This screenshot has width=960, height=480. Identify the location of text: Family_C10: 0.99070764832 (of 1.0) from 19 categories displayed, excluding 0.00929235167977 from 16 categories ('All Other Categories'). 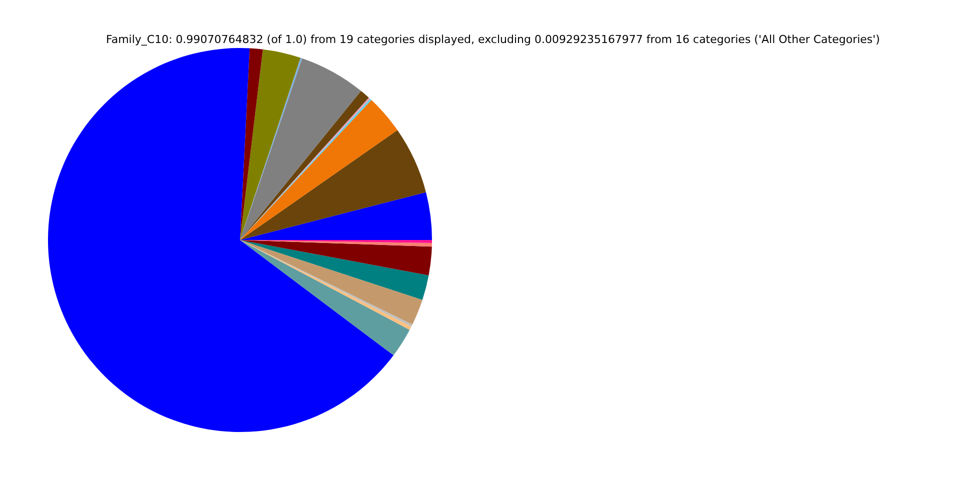
(493, 39).